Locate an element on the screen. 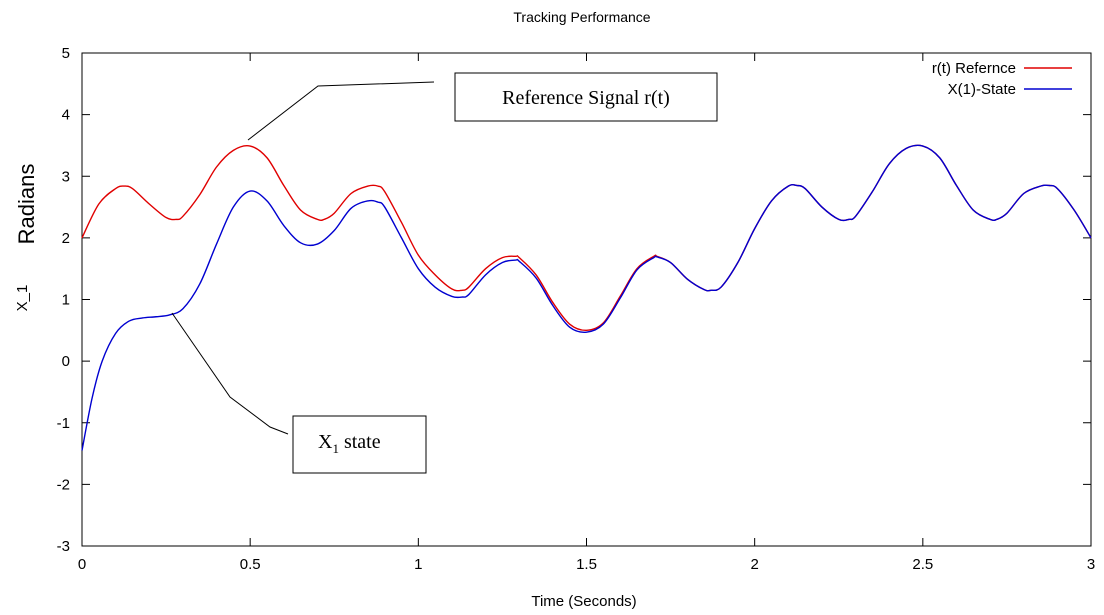  y-tick-label: 5 is located at coordinates (66, 53).